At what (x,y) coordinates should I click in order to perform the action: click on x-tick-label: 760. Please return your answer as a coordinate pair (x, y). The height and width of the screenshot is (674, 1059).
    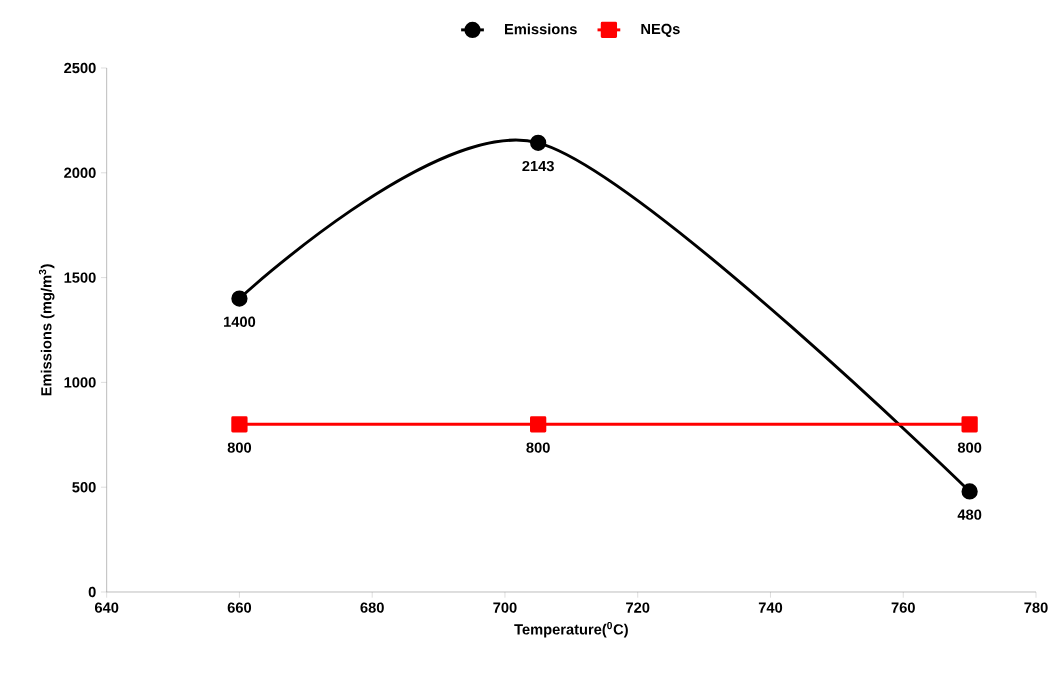
    Looking at the image, I should click on (903, 607).